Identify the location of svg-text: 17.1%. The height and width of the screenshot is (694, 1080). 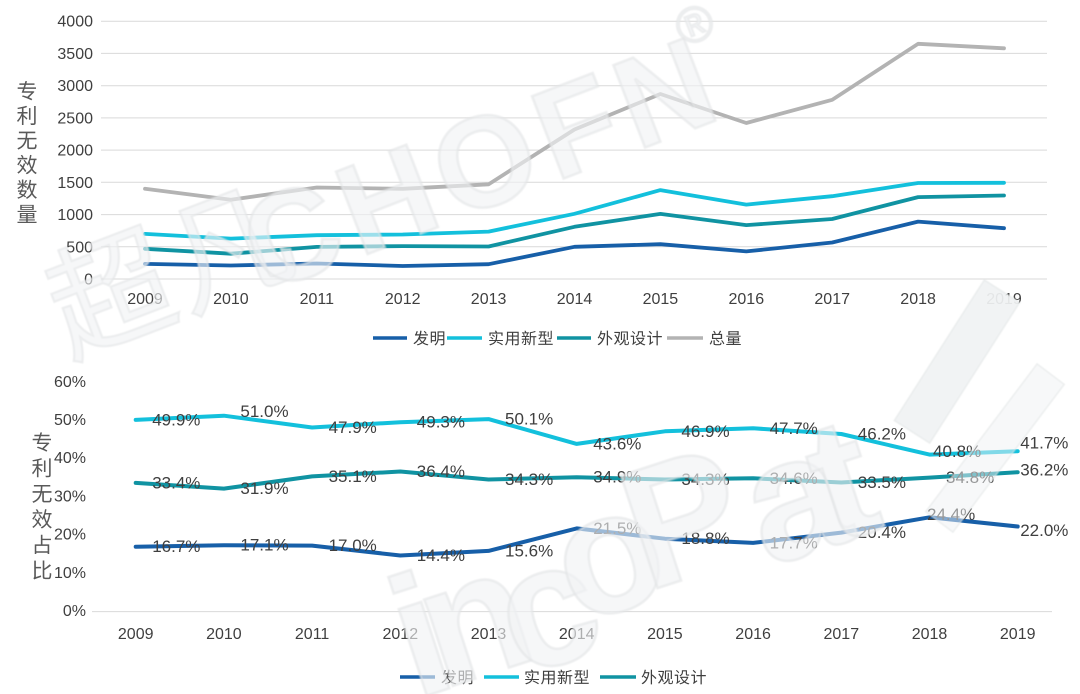
(264, 545).